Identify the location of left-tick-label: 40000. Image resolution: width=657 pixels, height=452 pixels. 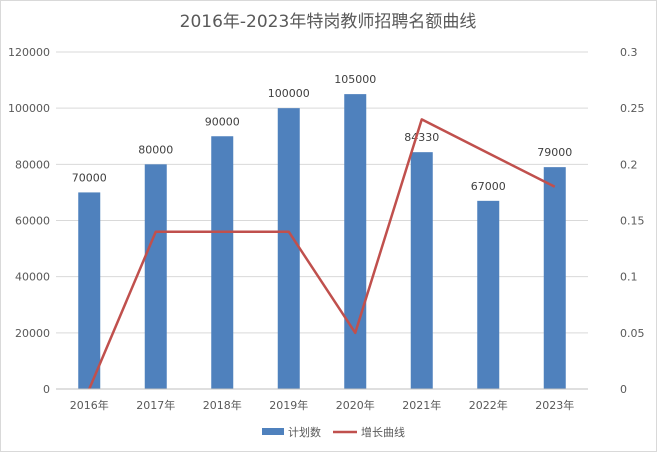
(32, 277).